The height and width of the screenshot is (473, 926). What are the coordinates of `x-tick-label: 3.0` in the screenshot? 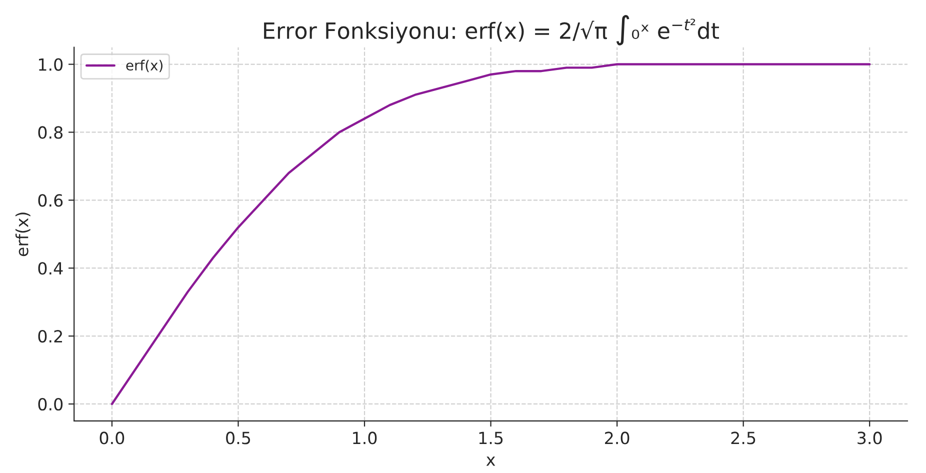 It's located at (870, 438).